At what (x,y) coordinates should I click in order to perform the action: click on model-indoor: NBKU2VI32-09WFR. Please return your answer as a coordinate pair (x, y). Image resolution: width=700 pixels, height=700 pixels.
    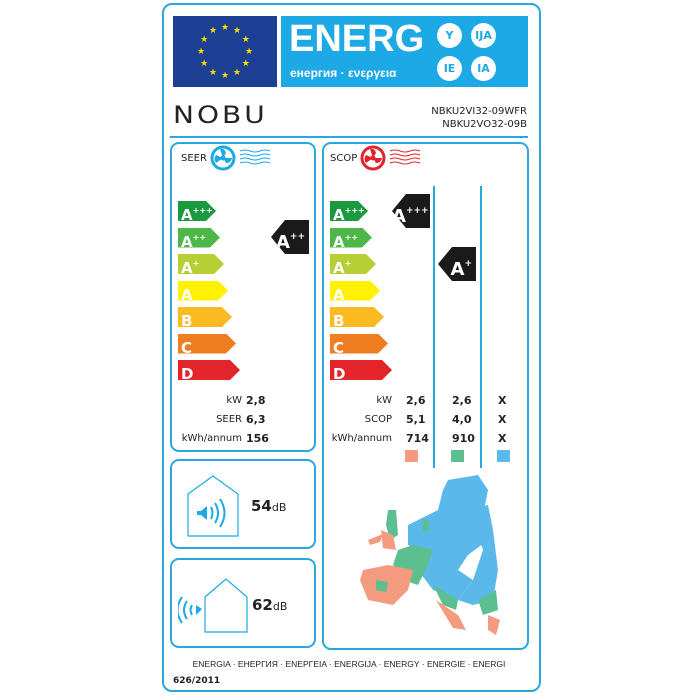
    Looking at the image, I should click on (479, 111).